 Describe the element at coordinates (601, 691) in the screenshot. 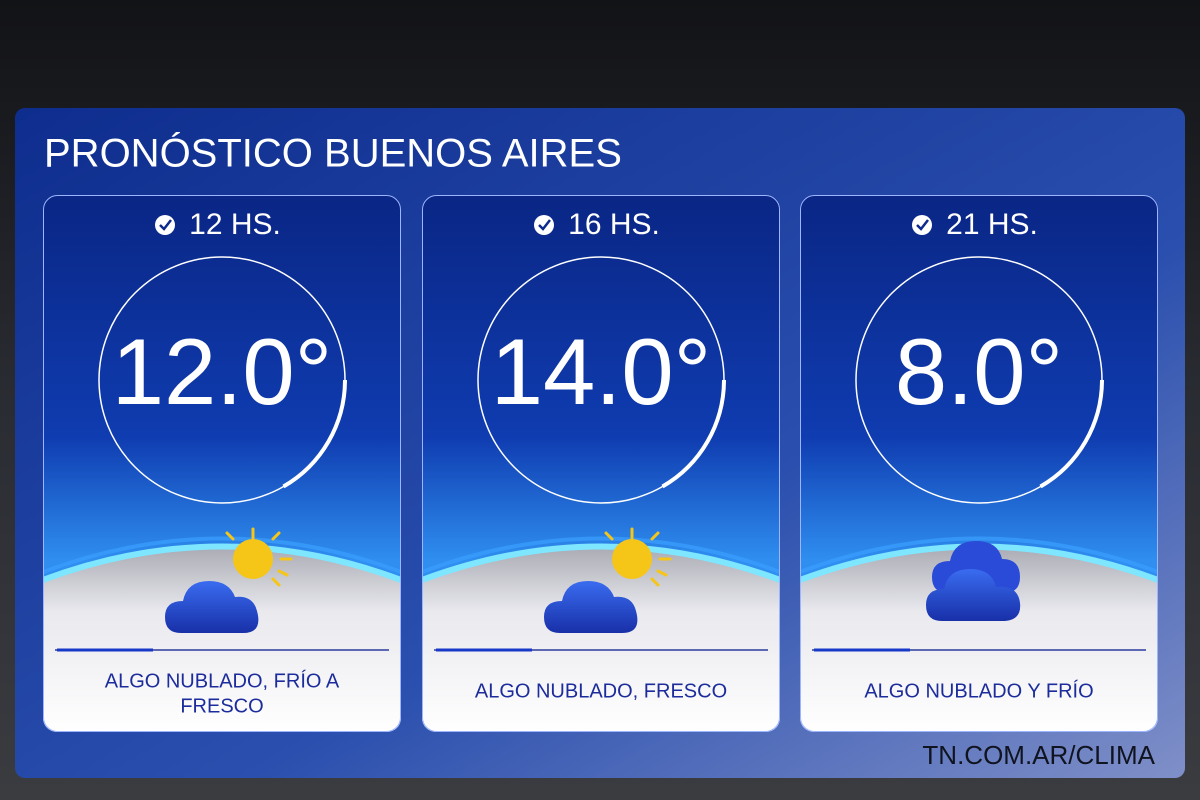

I see `description: ALGO NUBLADO, FRESCO` at that location.